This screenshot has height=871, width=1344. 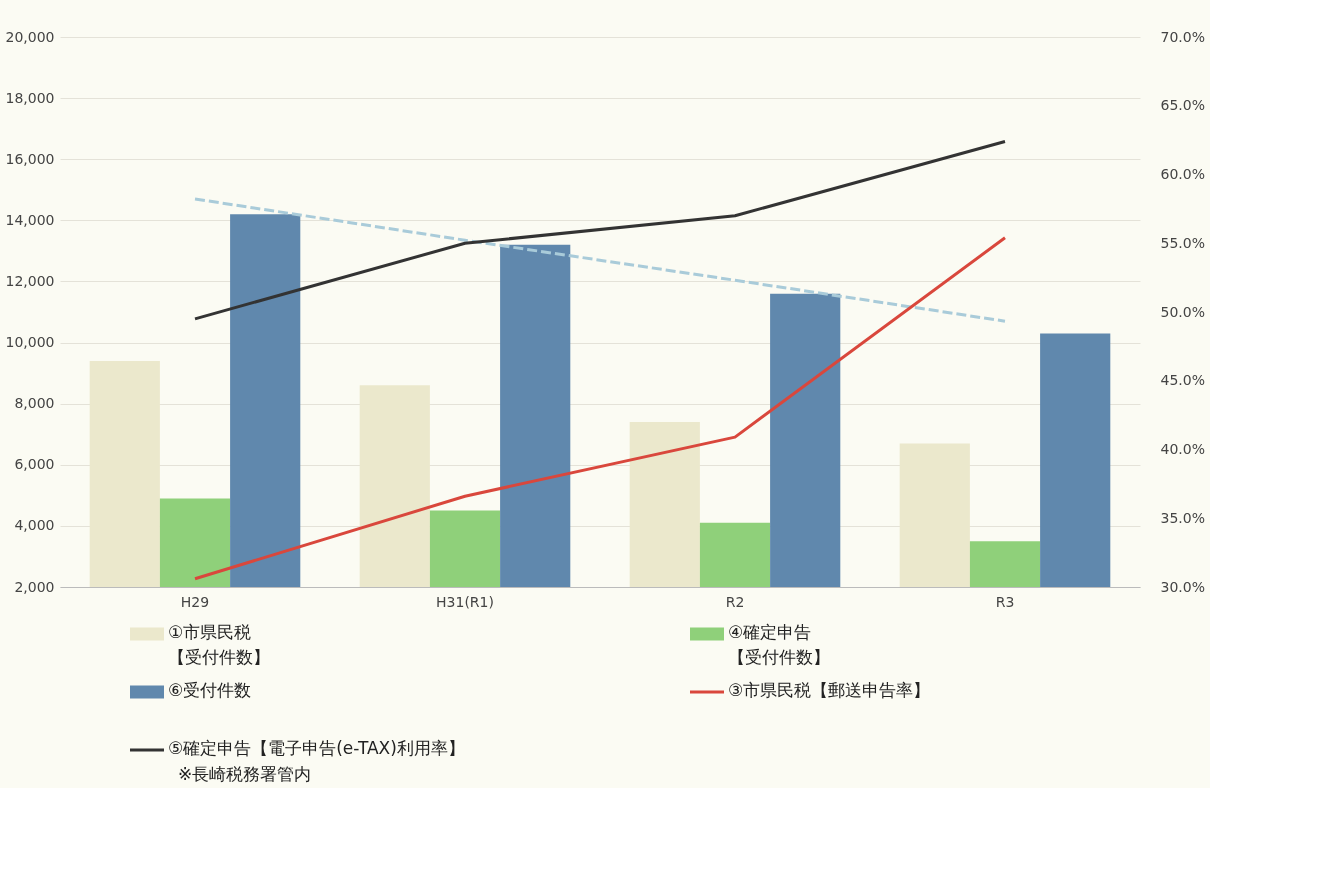 What do you see at coordinates (30, 158) in the screenshot?
I see `y-tick-label: 16,000` at bounding box center [30, 158].